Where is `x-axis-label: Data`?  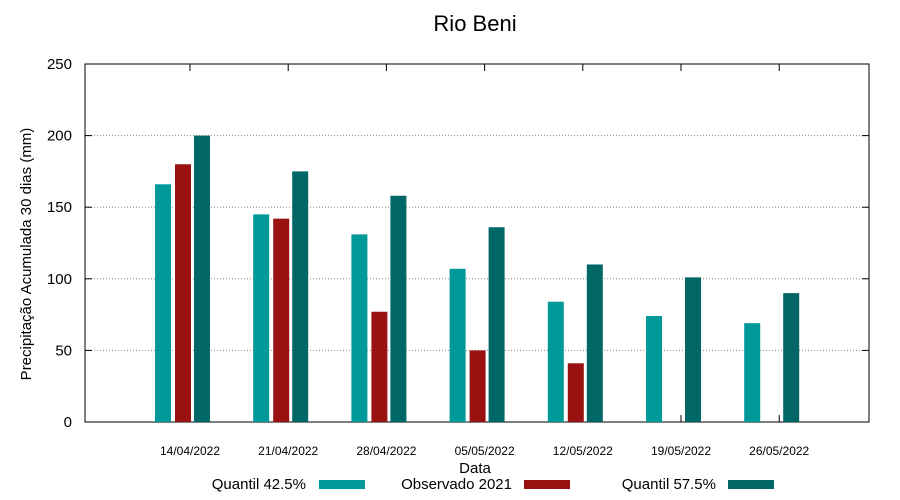 x-axis-label: Data is located at coordinates (475, 468).